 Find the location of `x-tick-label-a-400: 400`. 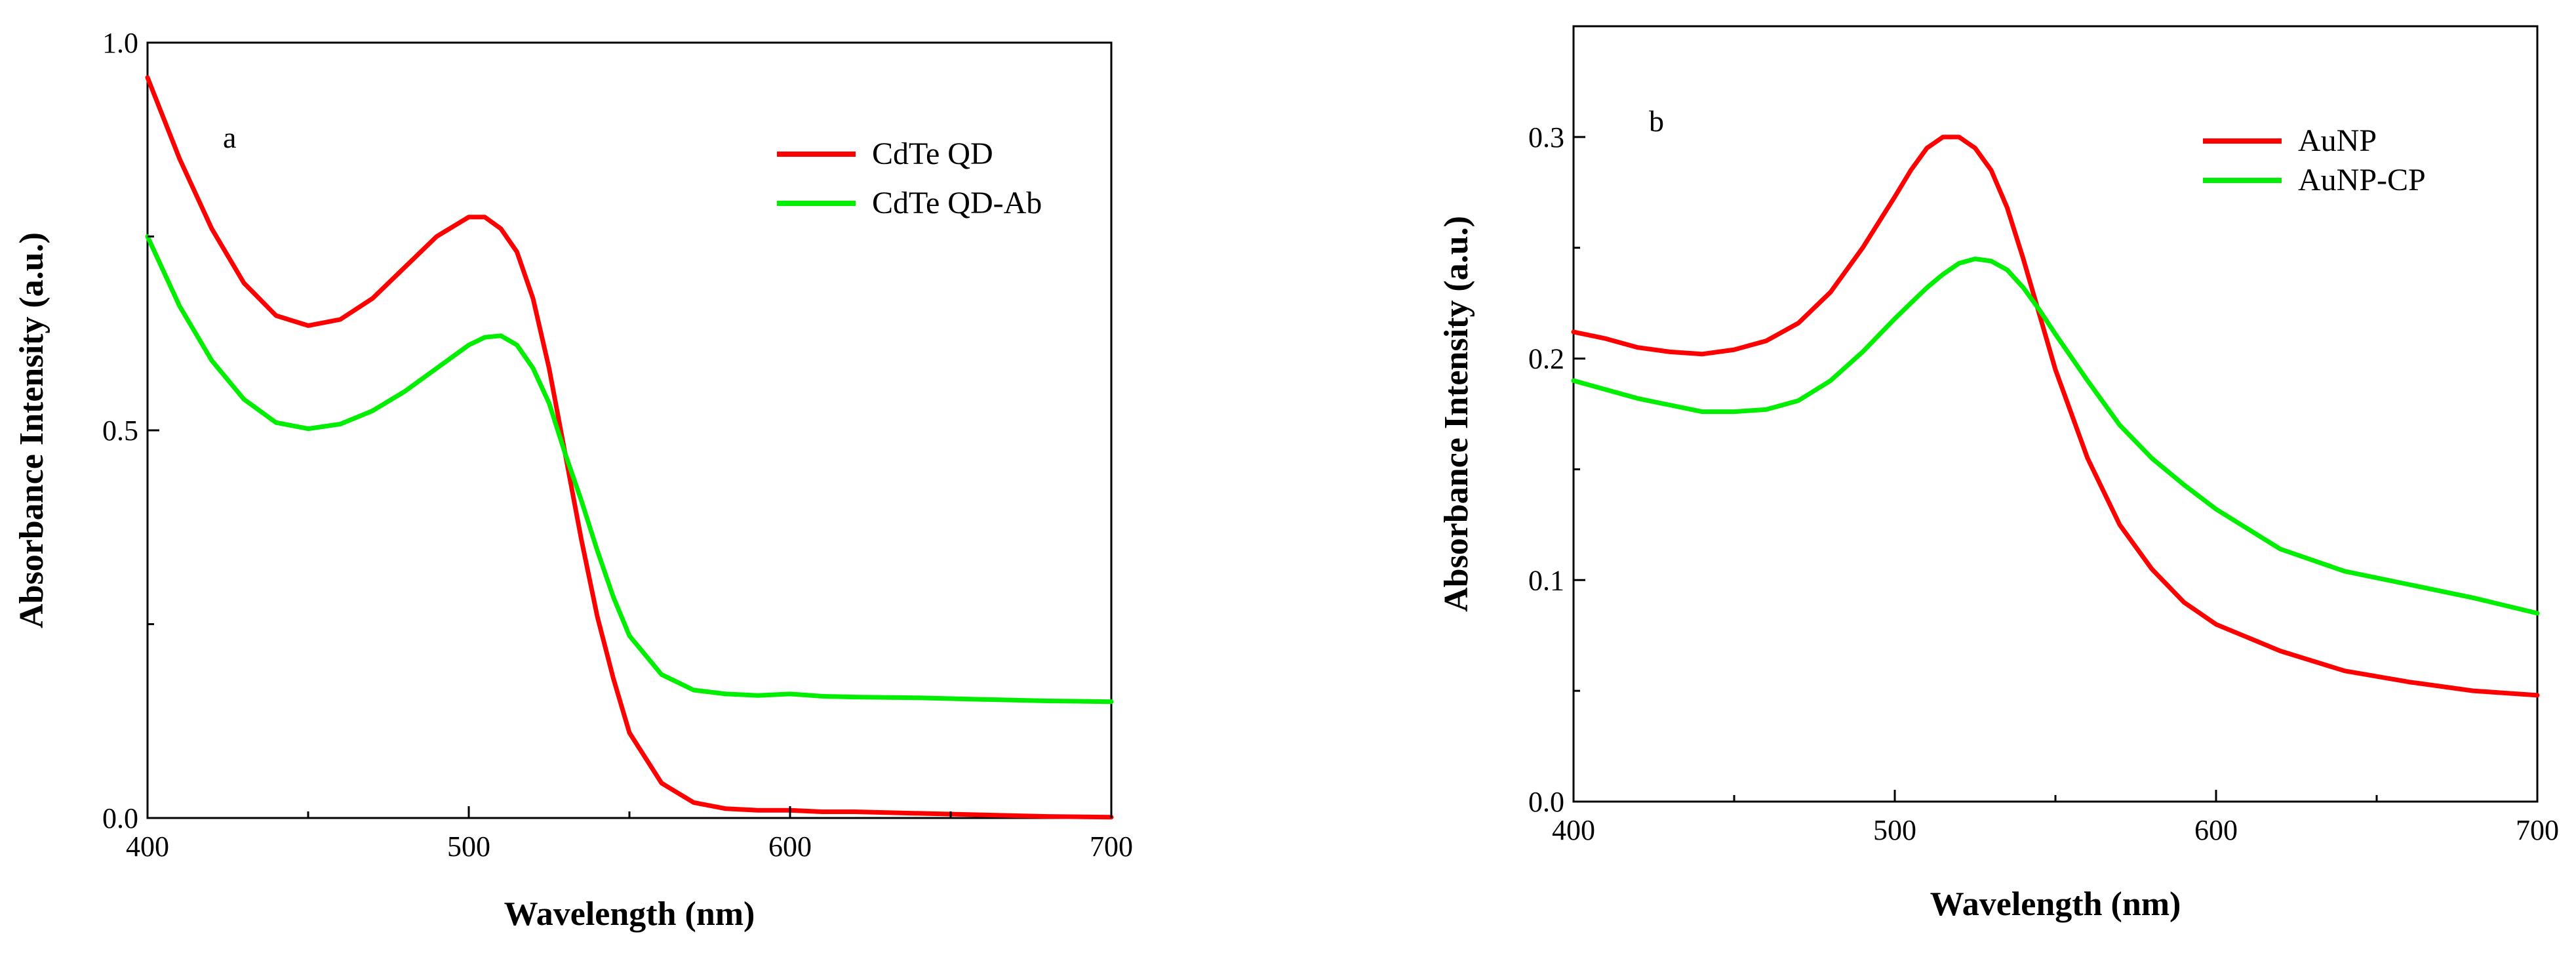

x-tick-label-a-400: 400 is located at coordinates (147, 846).